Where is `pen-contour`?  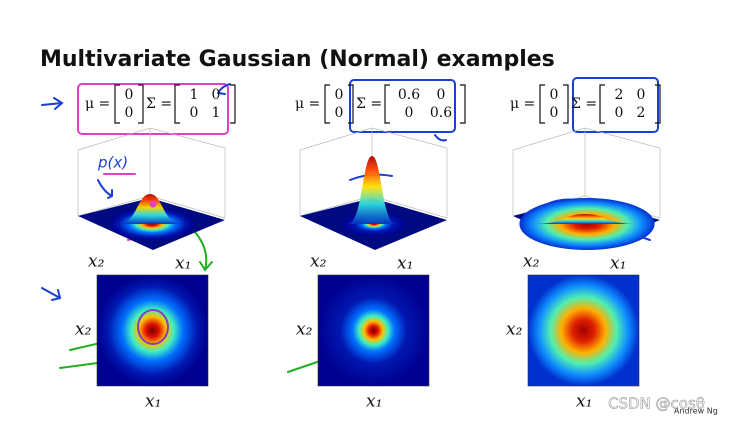 pen-contour is located at coordinates (153, 327).